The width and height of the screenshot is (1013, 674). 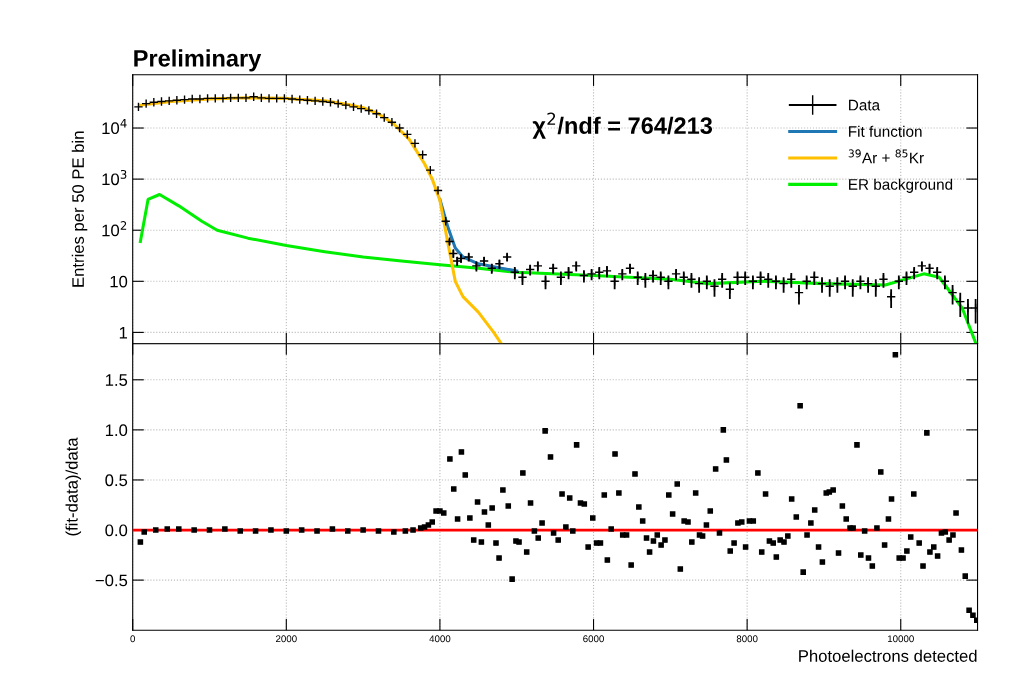 What do you see at coordinates (886, 156) in the screenshot?
I see `legend-label: $^{39}$Ar + $^{85}$Kr` at bounding box center [886, 156].